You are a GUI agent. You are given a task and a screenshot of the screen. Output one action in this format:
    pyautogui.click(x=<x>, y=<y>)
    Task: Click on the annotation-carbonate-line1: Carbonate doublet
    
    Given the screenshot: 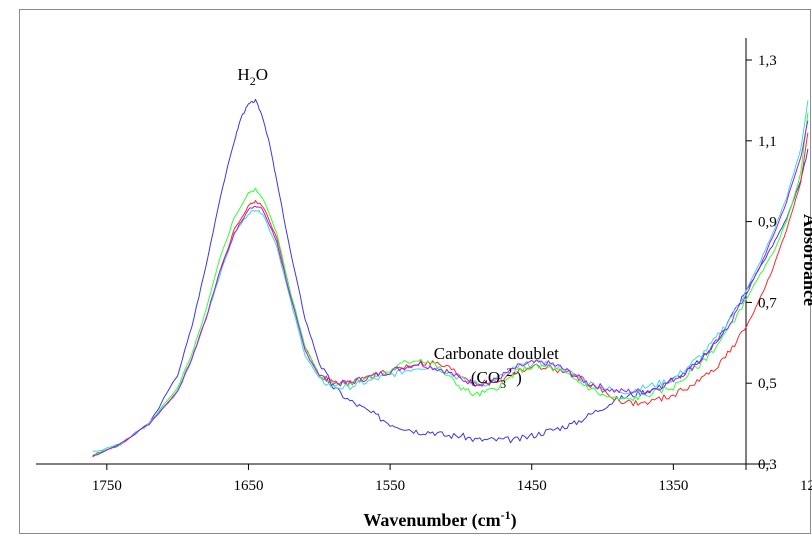 What is the action you would take?
    pyautogui.click(x=496, y=353)
    